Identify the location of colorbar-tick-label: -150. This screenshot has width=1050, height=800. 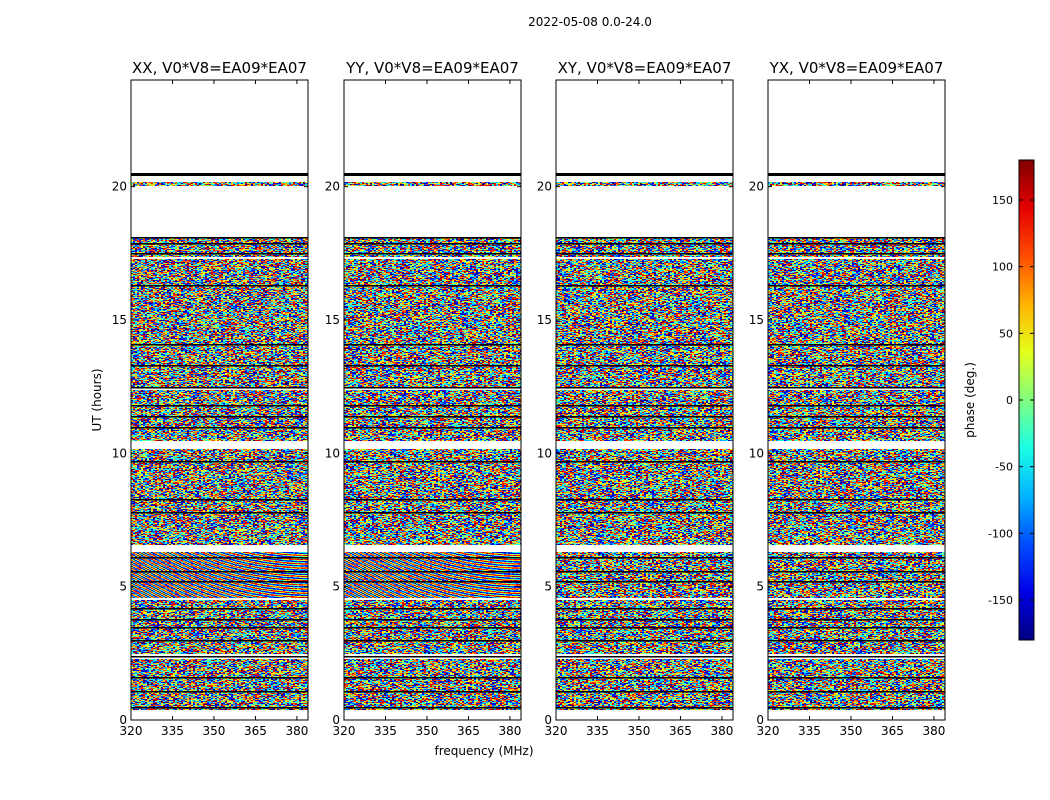
(1000, 600).